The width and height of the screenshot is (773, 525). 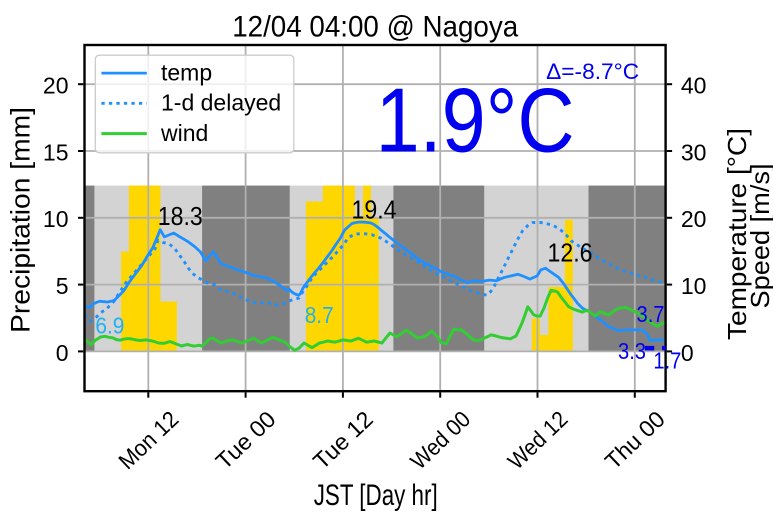 What do you see at coordinates (694, 86) in the screenshot?
I see `svg-text: 40` at bounding box center [694, 86].